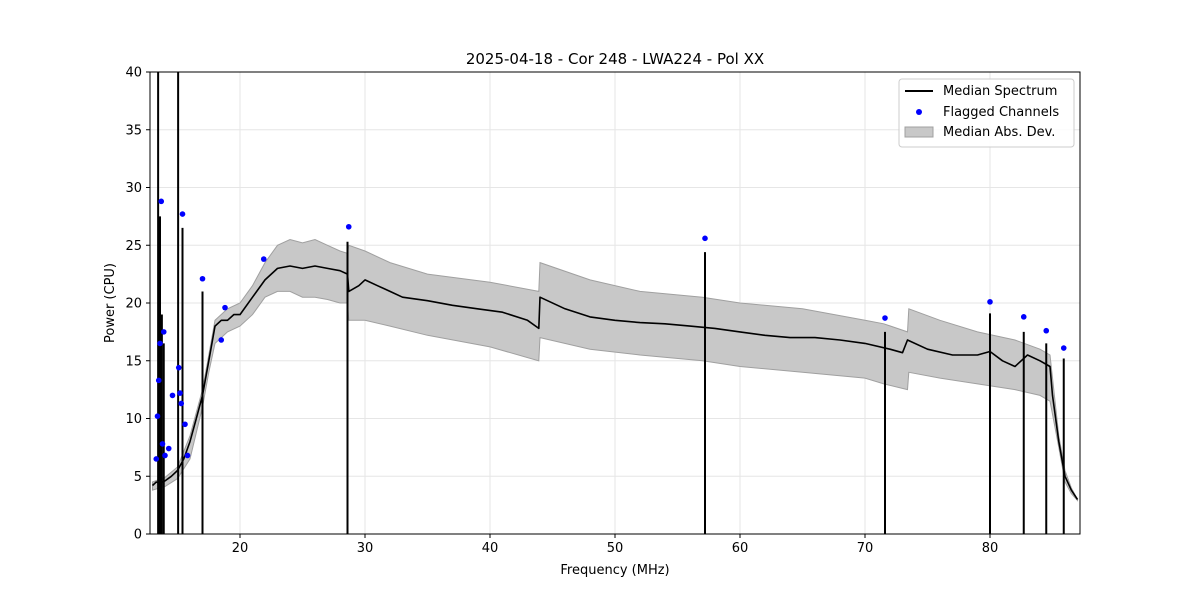  I want to click on y-tick-label: 15, so click(133, 361).